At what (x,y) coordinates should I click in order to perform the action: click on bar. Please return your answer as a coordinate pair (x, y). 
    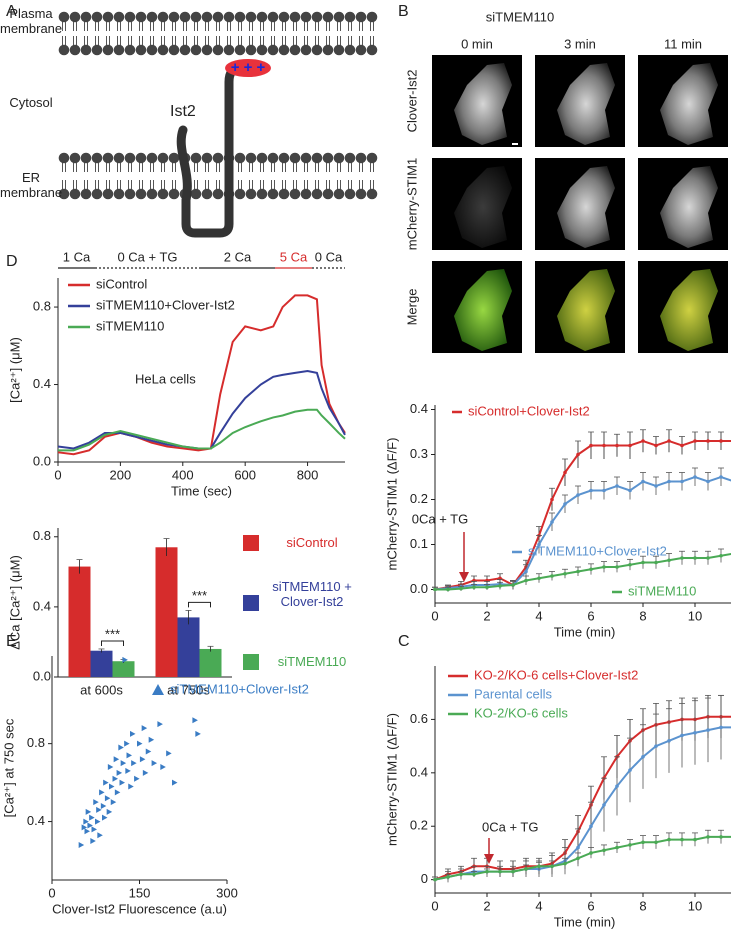
    Looking at the image, I should click on (101, 663).